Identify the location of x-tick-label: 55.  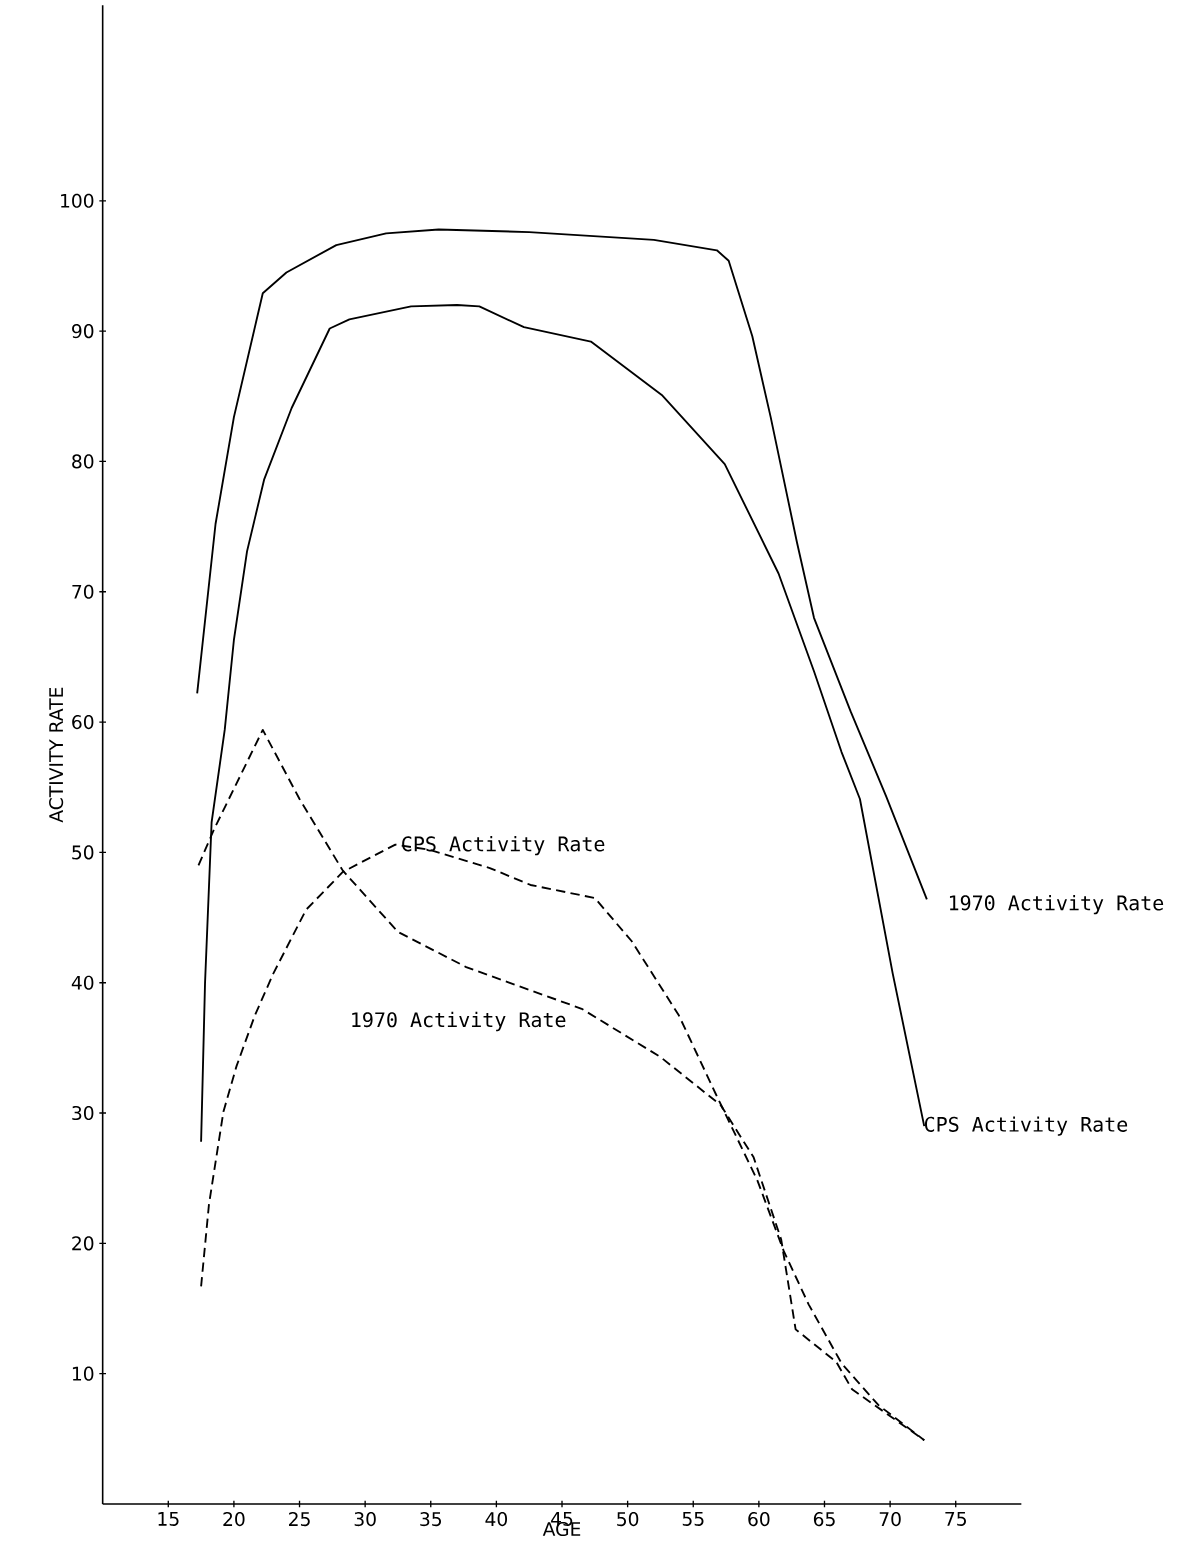
(693, 1519).